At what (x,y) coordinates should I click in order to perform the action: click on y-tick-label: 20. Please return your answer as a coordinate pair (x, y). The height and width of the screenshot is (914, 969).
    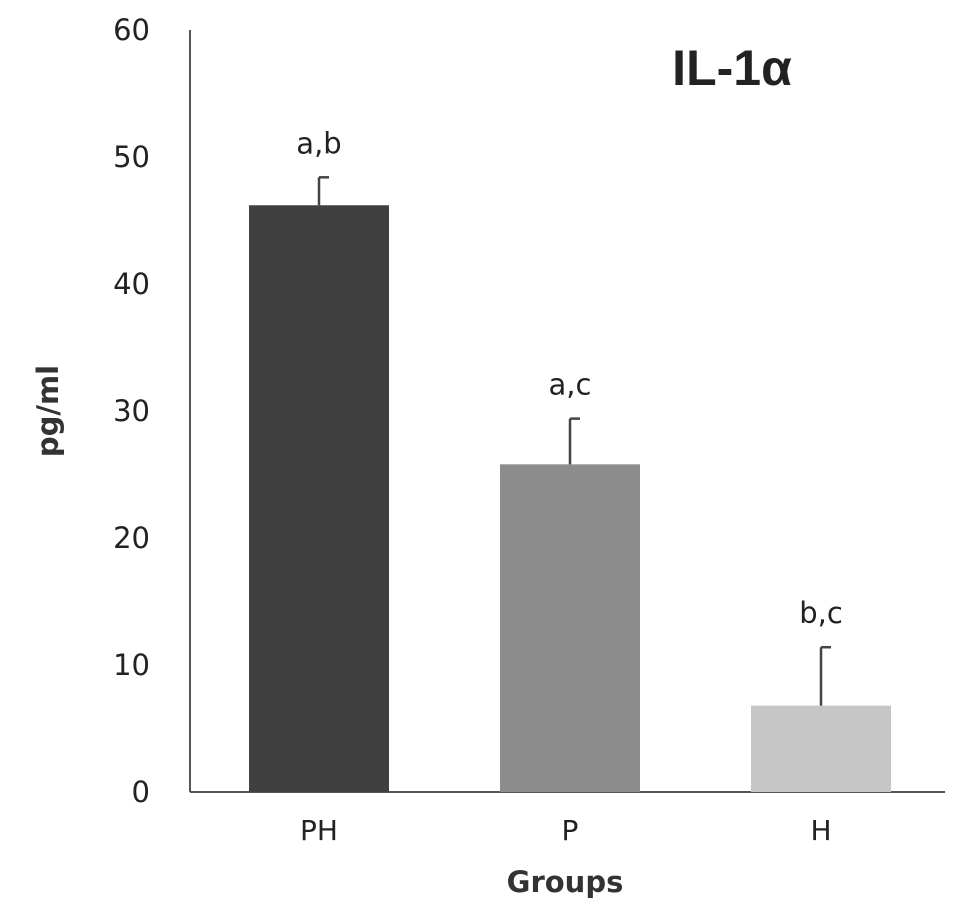
    Looking at the image, I should click on (131, 538).